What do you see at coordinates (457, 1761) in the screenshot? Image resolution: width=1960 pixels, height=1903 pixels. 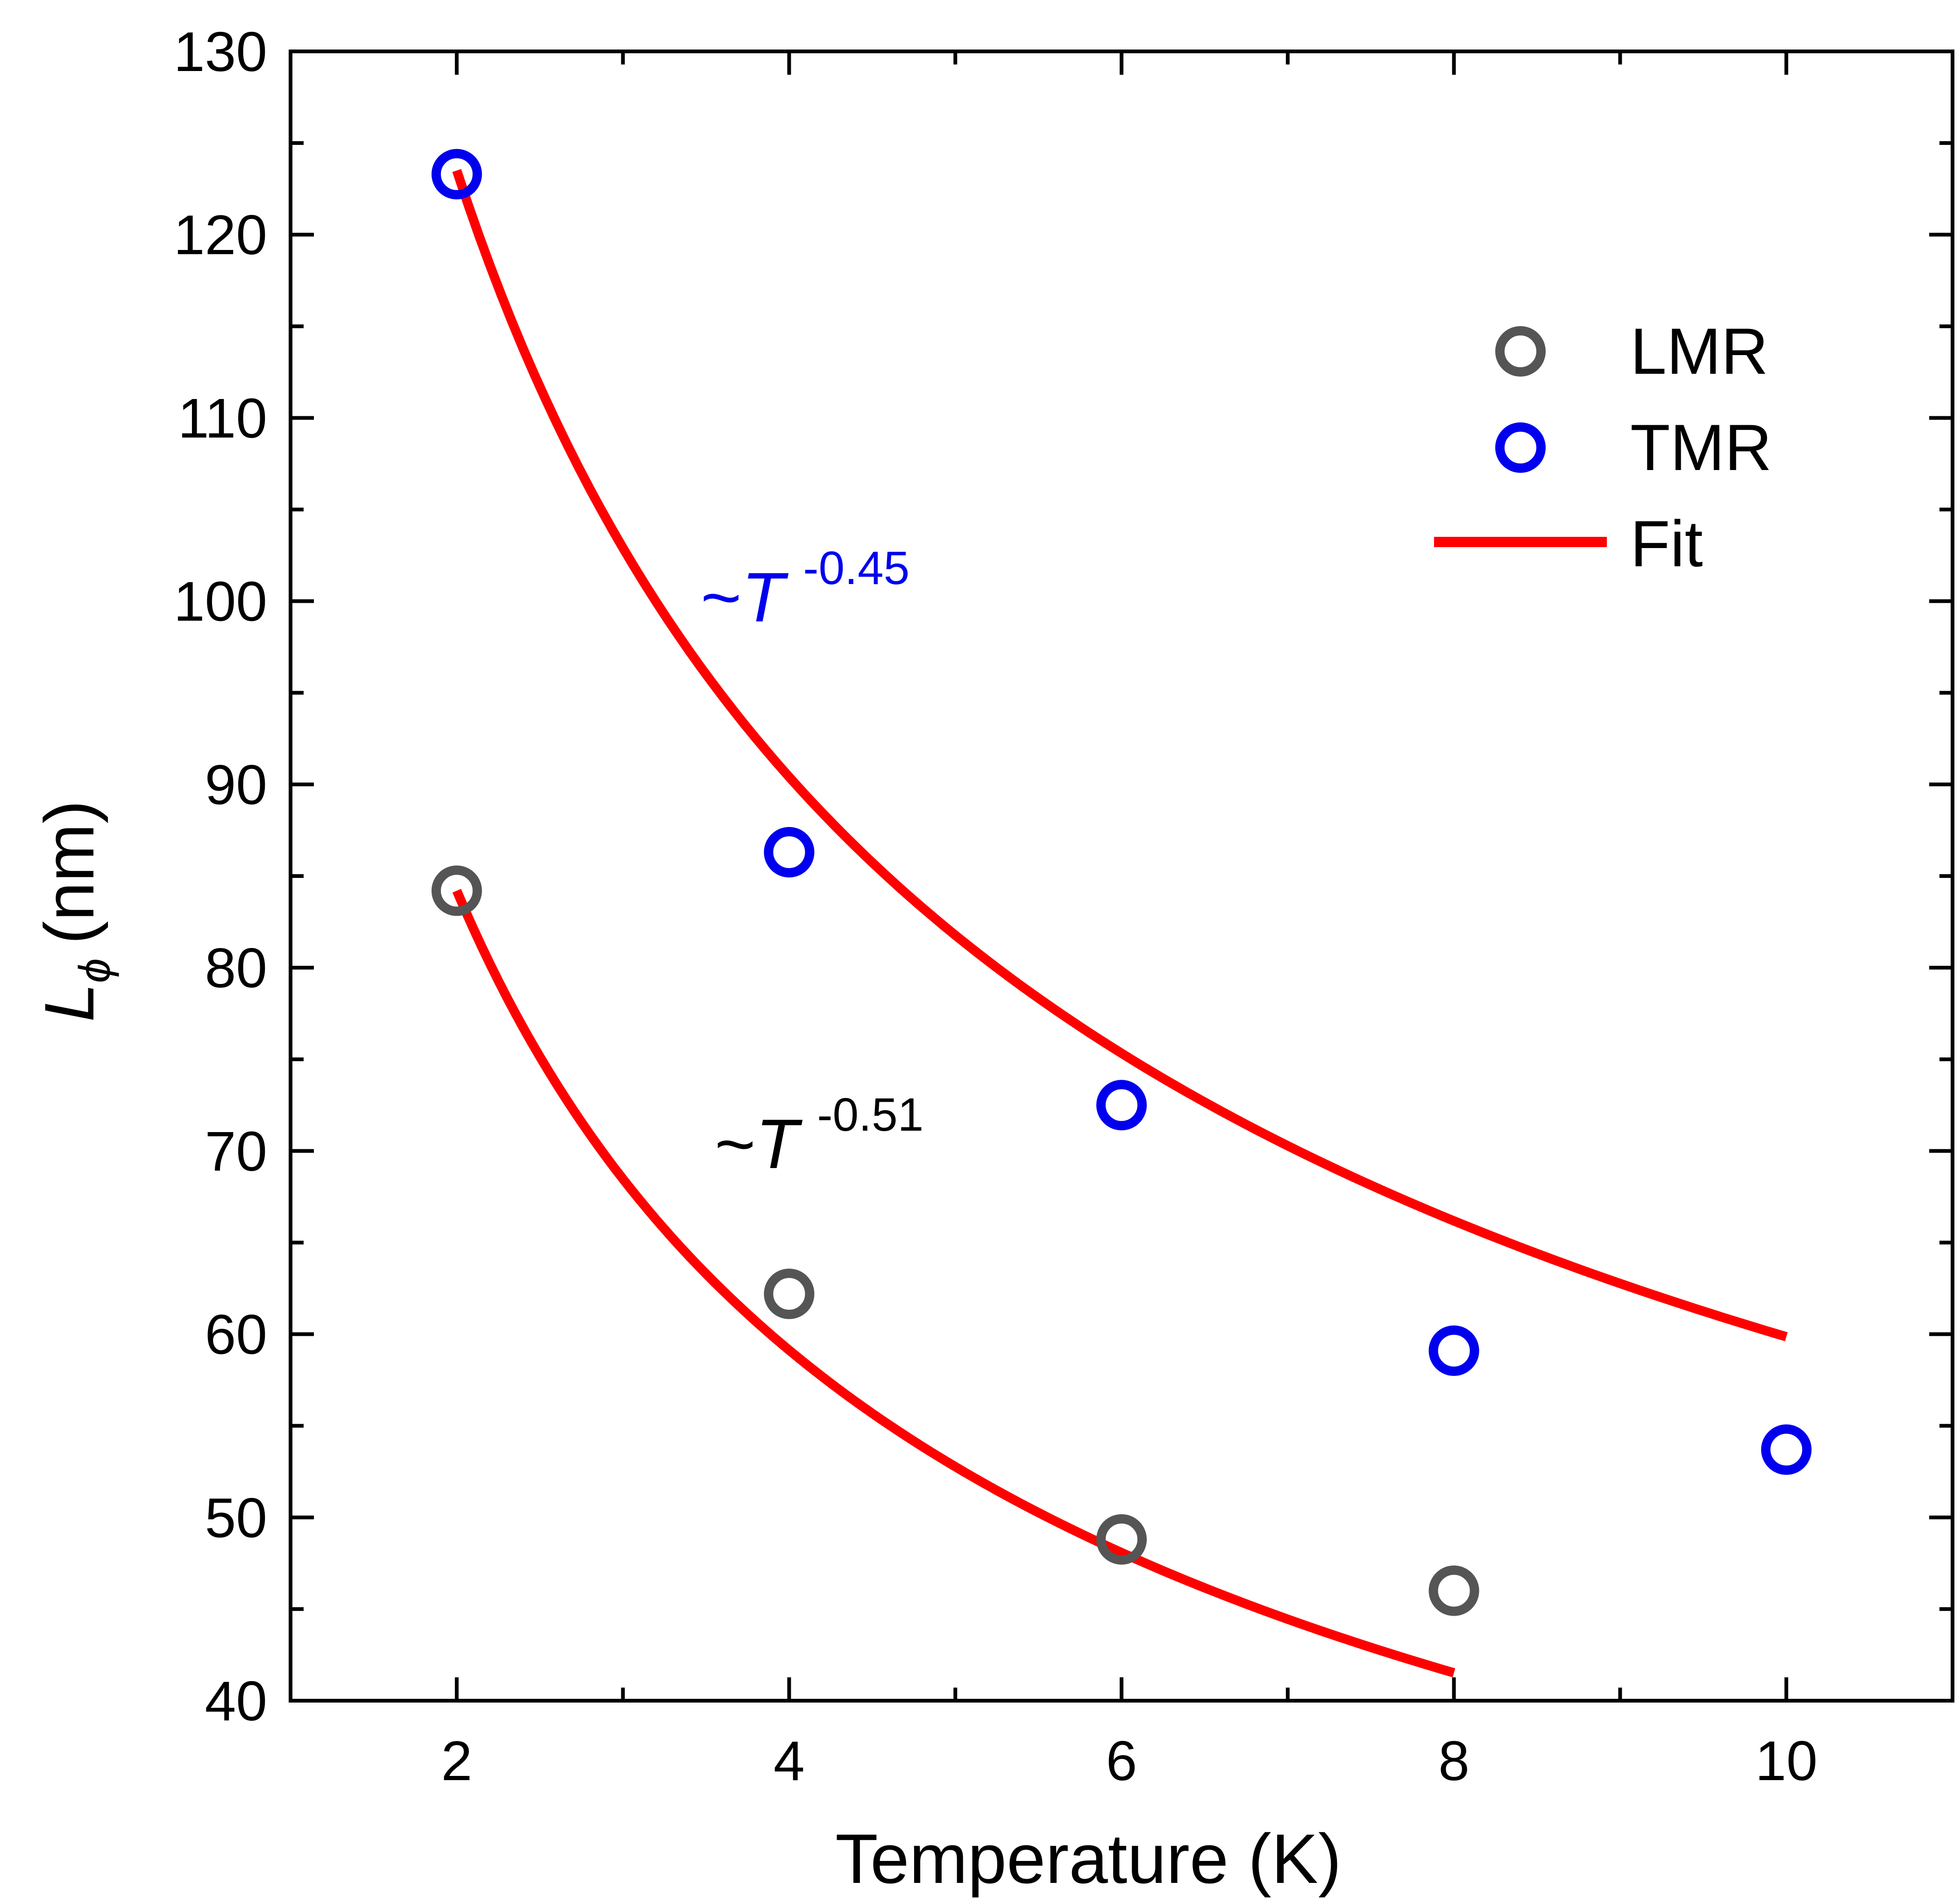 I see `x-tick-label: 2` at bounding box center [457, 1761].